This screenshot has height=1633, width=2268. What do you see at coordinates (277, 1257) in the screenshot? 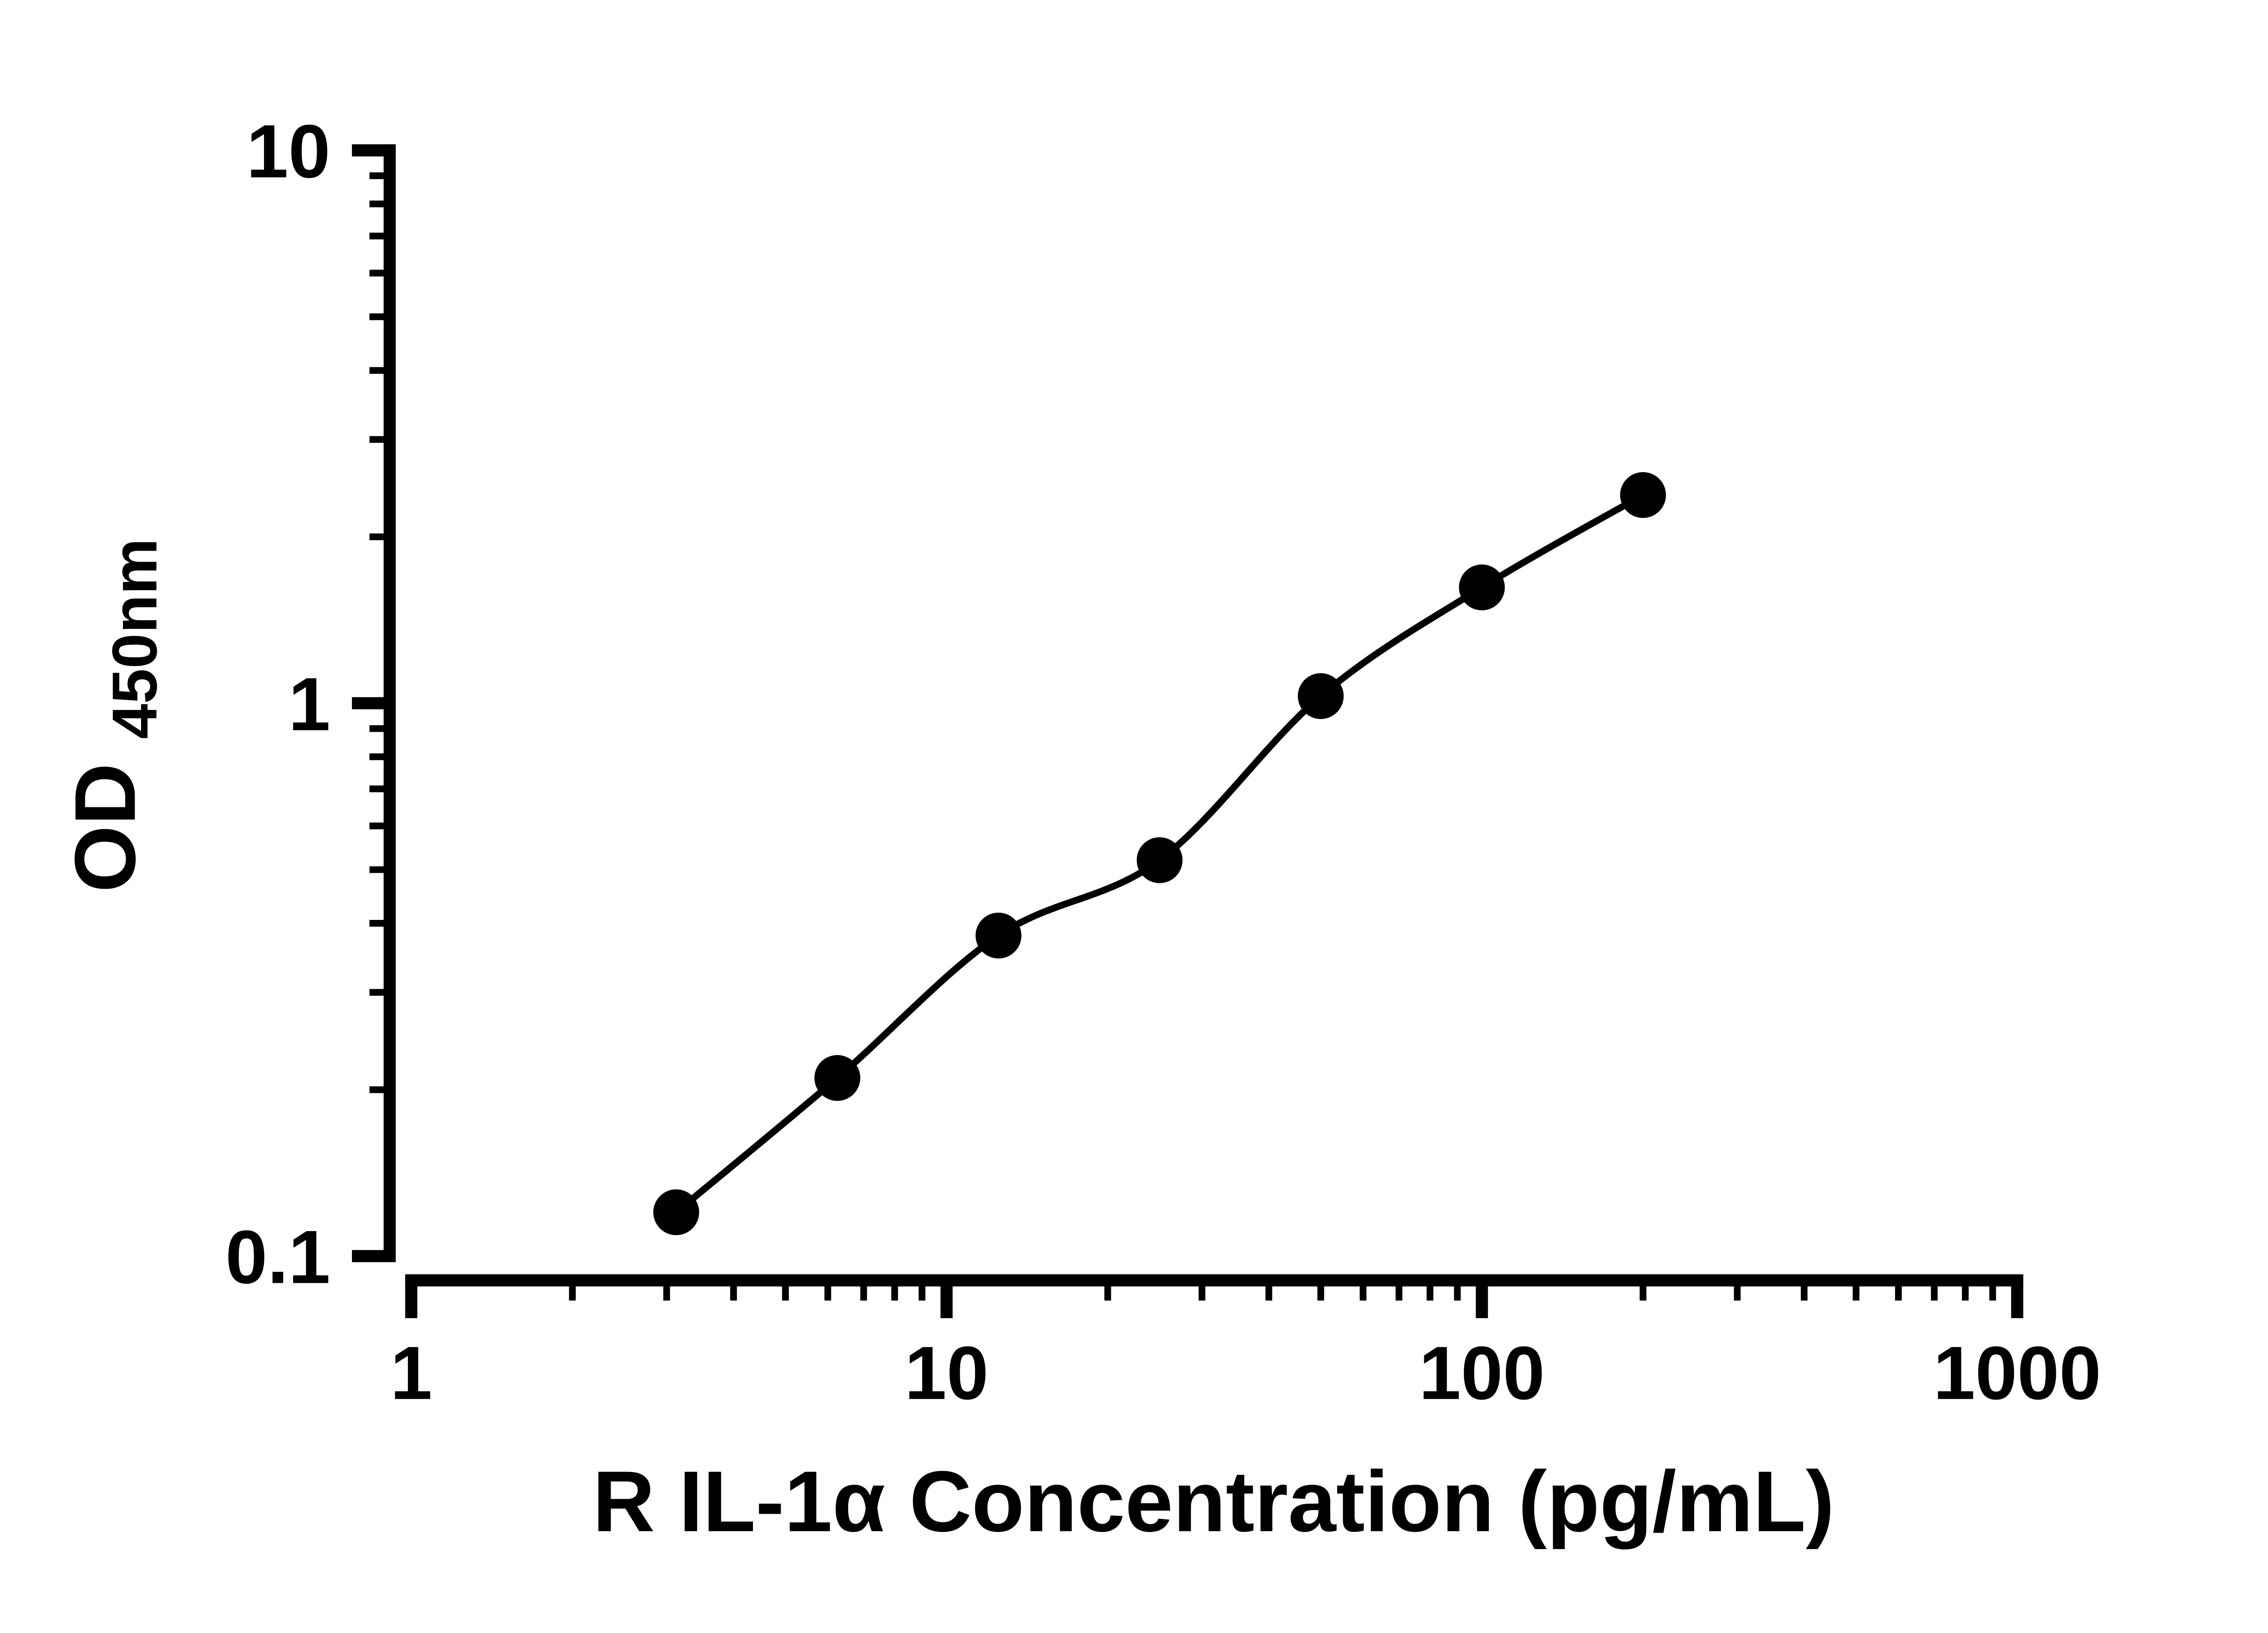
I see `y-tick-label: 0.1` at bounding box center [277, 1257].